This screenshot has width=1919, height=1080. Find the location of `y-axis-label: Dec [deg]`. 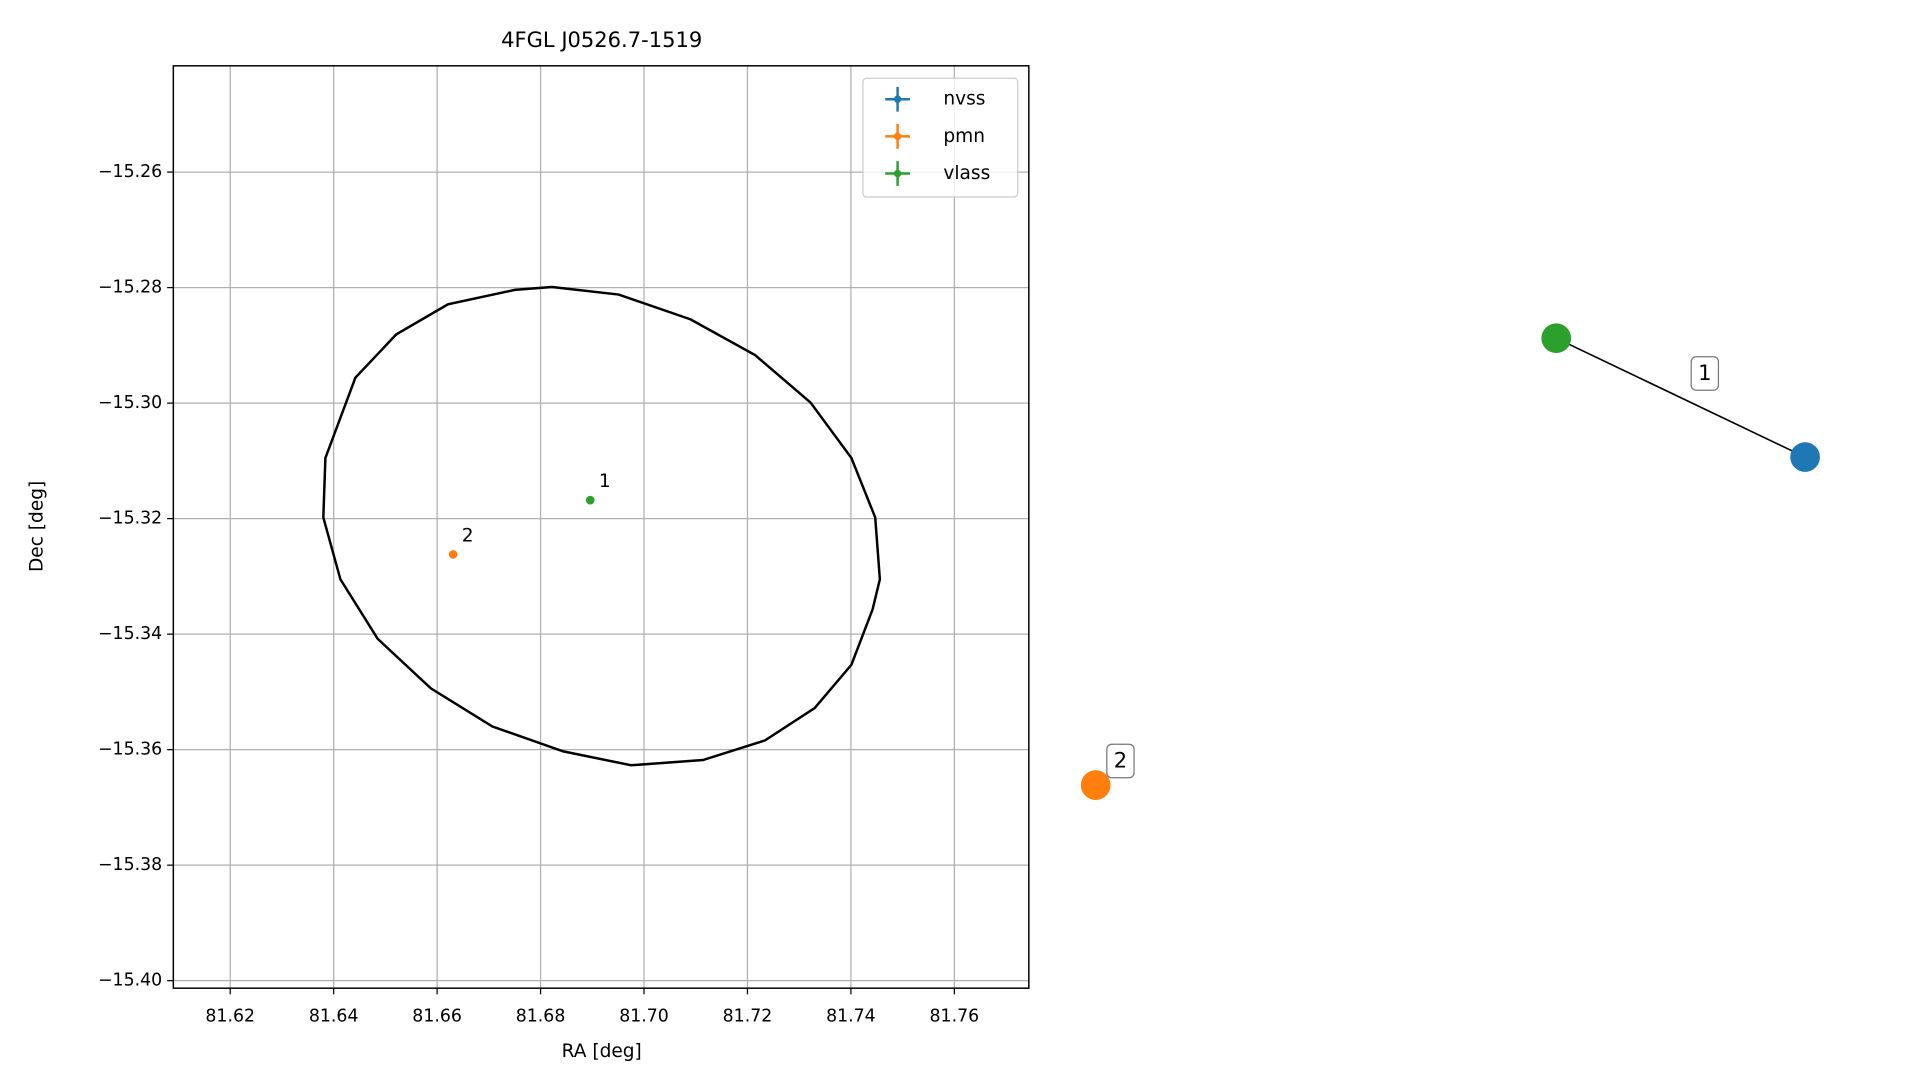

y-axis-label: Dec [deg] is located at coordinates (37, 526).